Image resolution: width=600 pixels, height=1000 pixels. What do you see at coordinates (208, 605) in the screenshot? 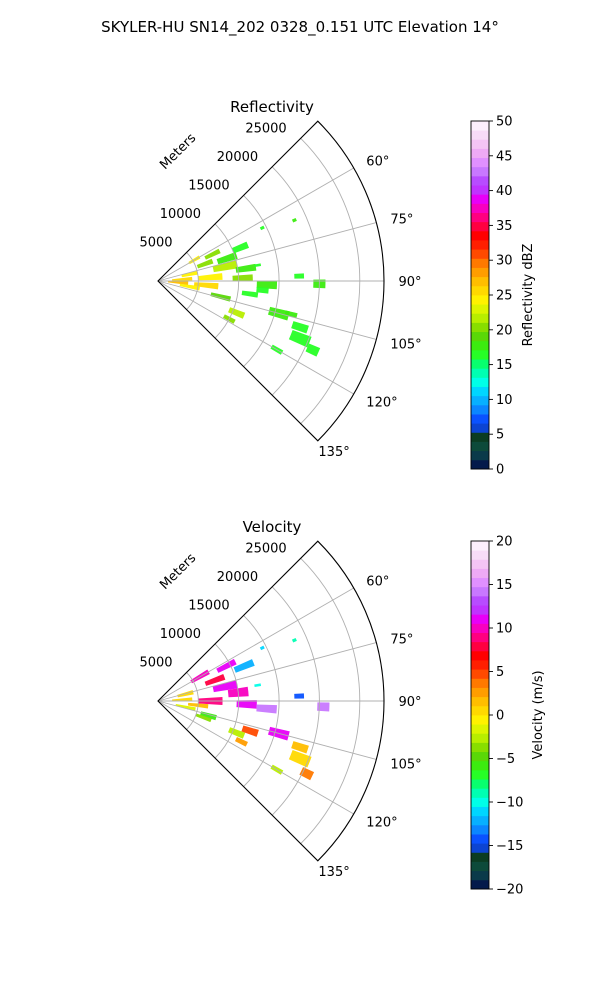
I see `radial-tick-label: 15000` at bounding box center [208, 605].